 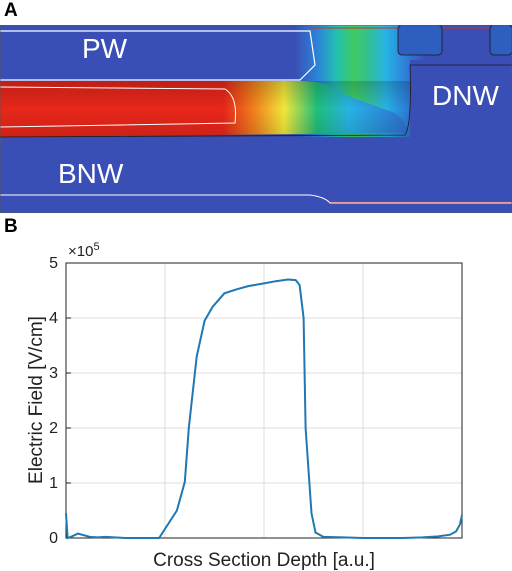 I want to click on y-tick-label: 5, so click(x=53, y=263).